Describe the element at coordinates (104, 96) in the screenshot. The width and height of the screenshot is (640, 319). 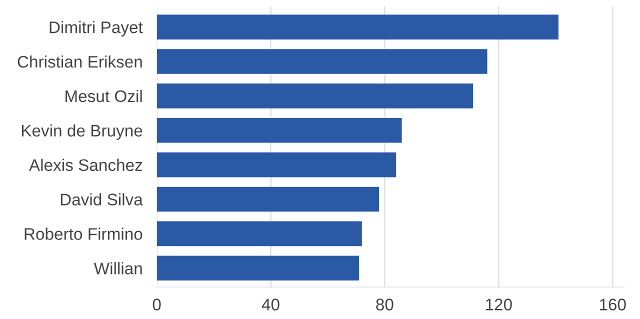
I see `y-tick-label: Mesut Ozil` at that location.